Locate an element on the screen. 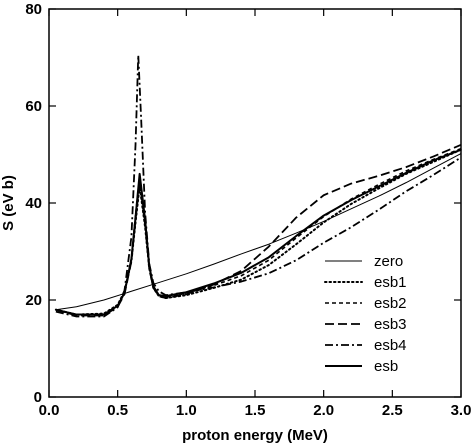  legend-label-esb2: esb2 is located at coordinates (390, 303).